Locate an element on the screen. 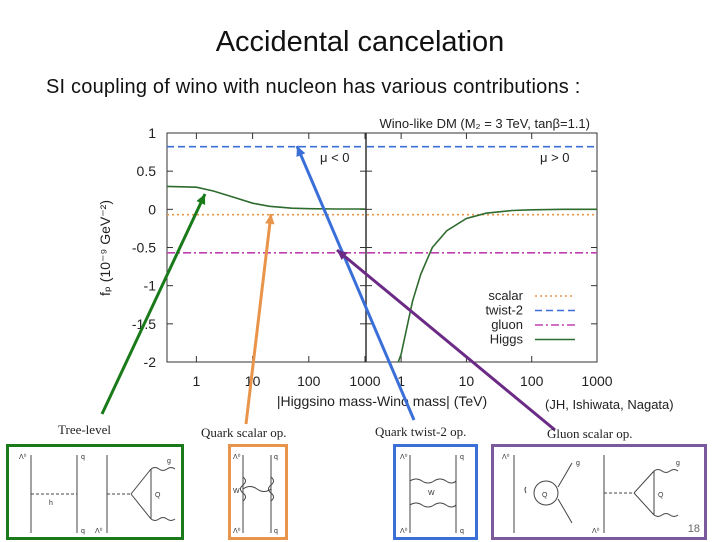 This screenshot has width=720, height=542. panel-label-left: μ < 0 is located at coordinates (335, 157).